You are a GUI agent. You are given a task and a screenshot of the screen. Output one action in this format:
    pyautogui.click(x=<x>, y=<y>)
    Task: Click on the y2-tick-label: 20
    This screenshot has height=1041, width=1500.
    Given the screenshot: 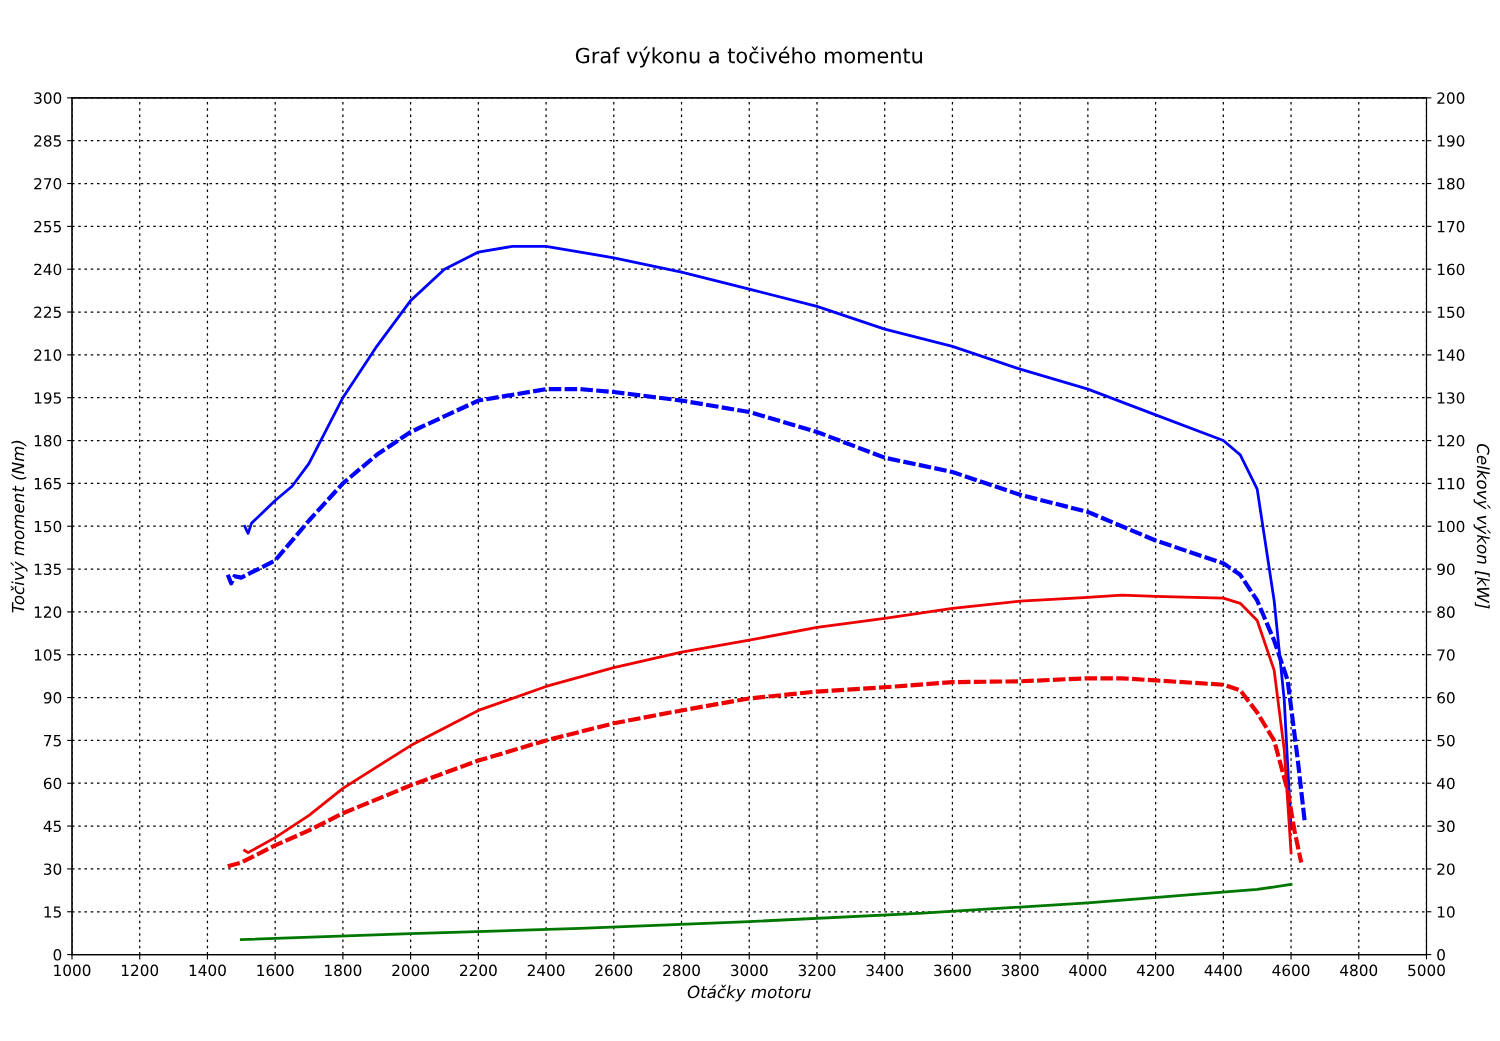 What is the action you would take?
    pyautogui.click(x=1446, y=869)
    